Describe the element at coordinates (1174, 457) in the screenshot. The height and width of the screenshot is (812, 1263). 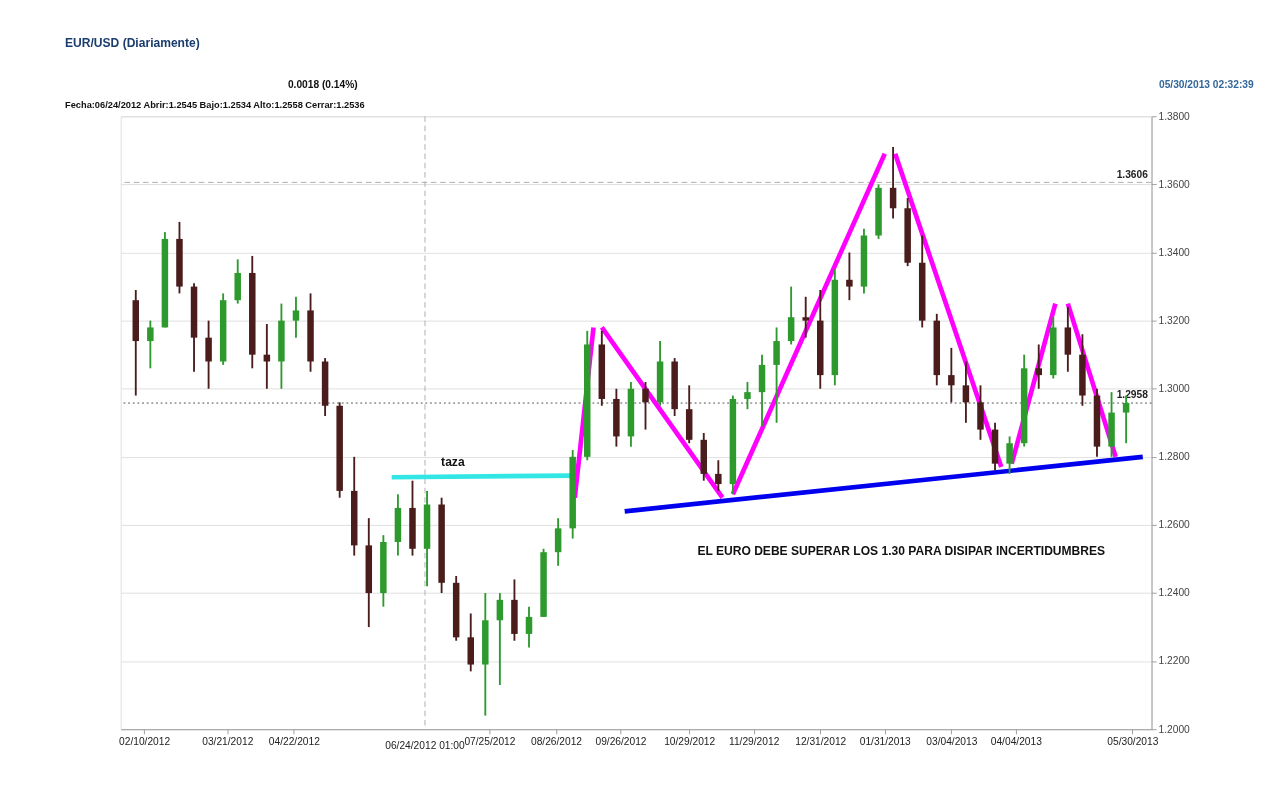
I see `y-tick-label: 1.2800` at that location.